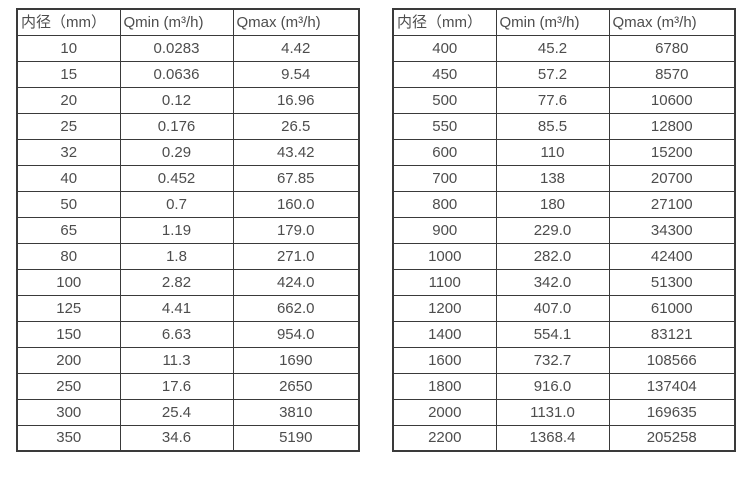  What do you see at coordinates (444, 230) in the screenshot?
I see `diameter-cell: 900` at bounding box center [444, 230].